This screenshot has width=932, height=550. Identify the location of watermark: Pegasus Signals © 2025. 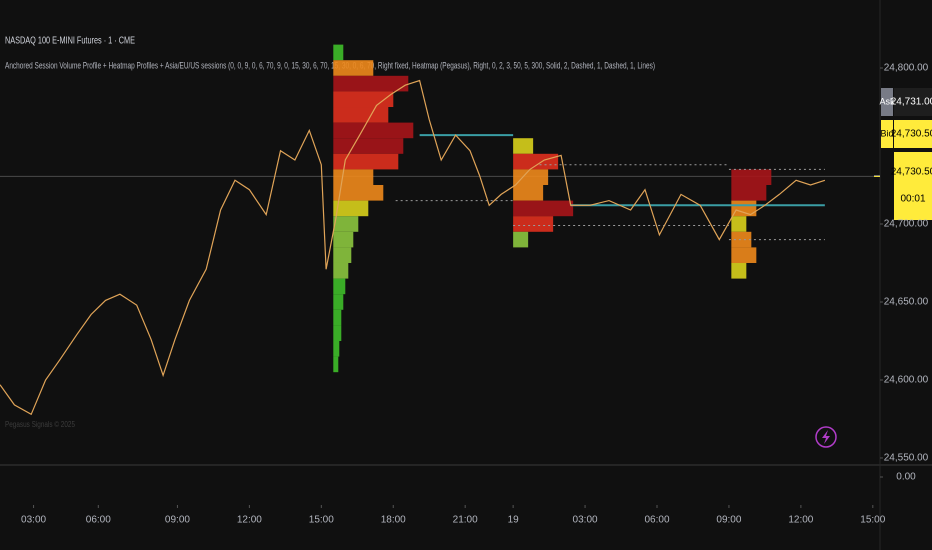
(40, 424).